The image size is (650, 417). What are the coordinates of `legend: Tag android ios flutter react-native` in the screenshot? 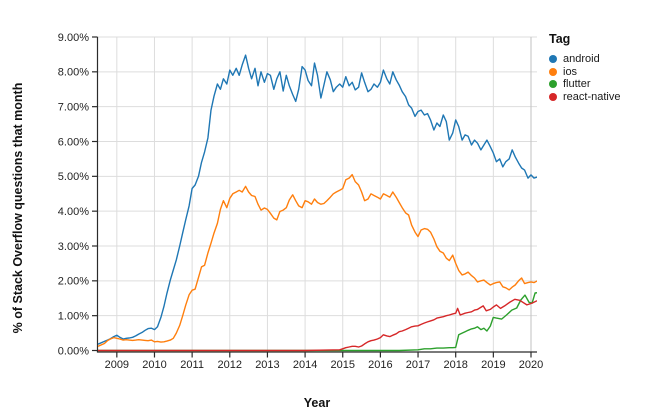 It's located at (584, 67).